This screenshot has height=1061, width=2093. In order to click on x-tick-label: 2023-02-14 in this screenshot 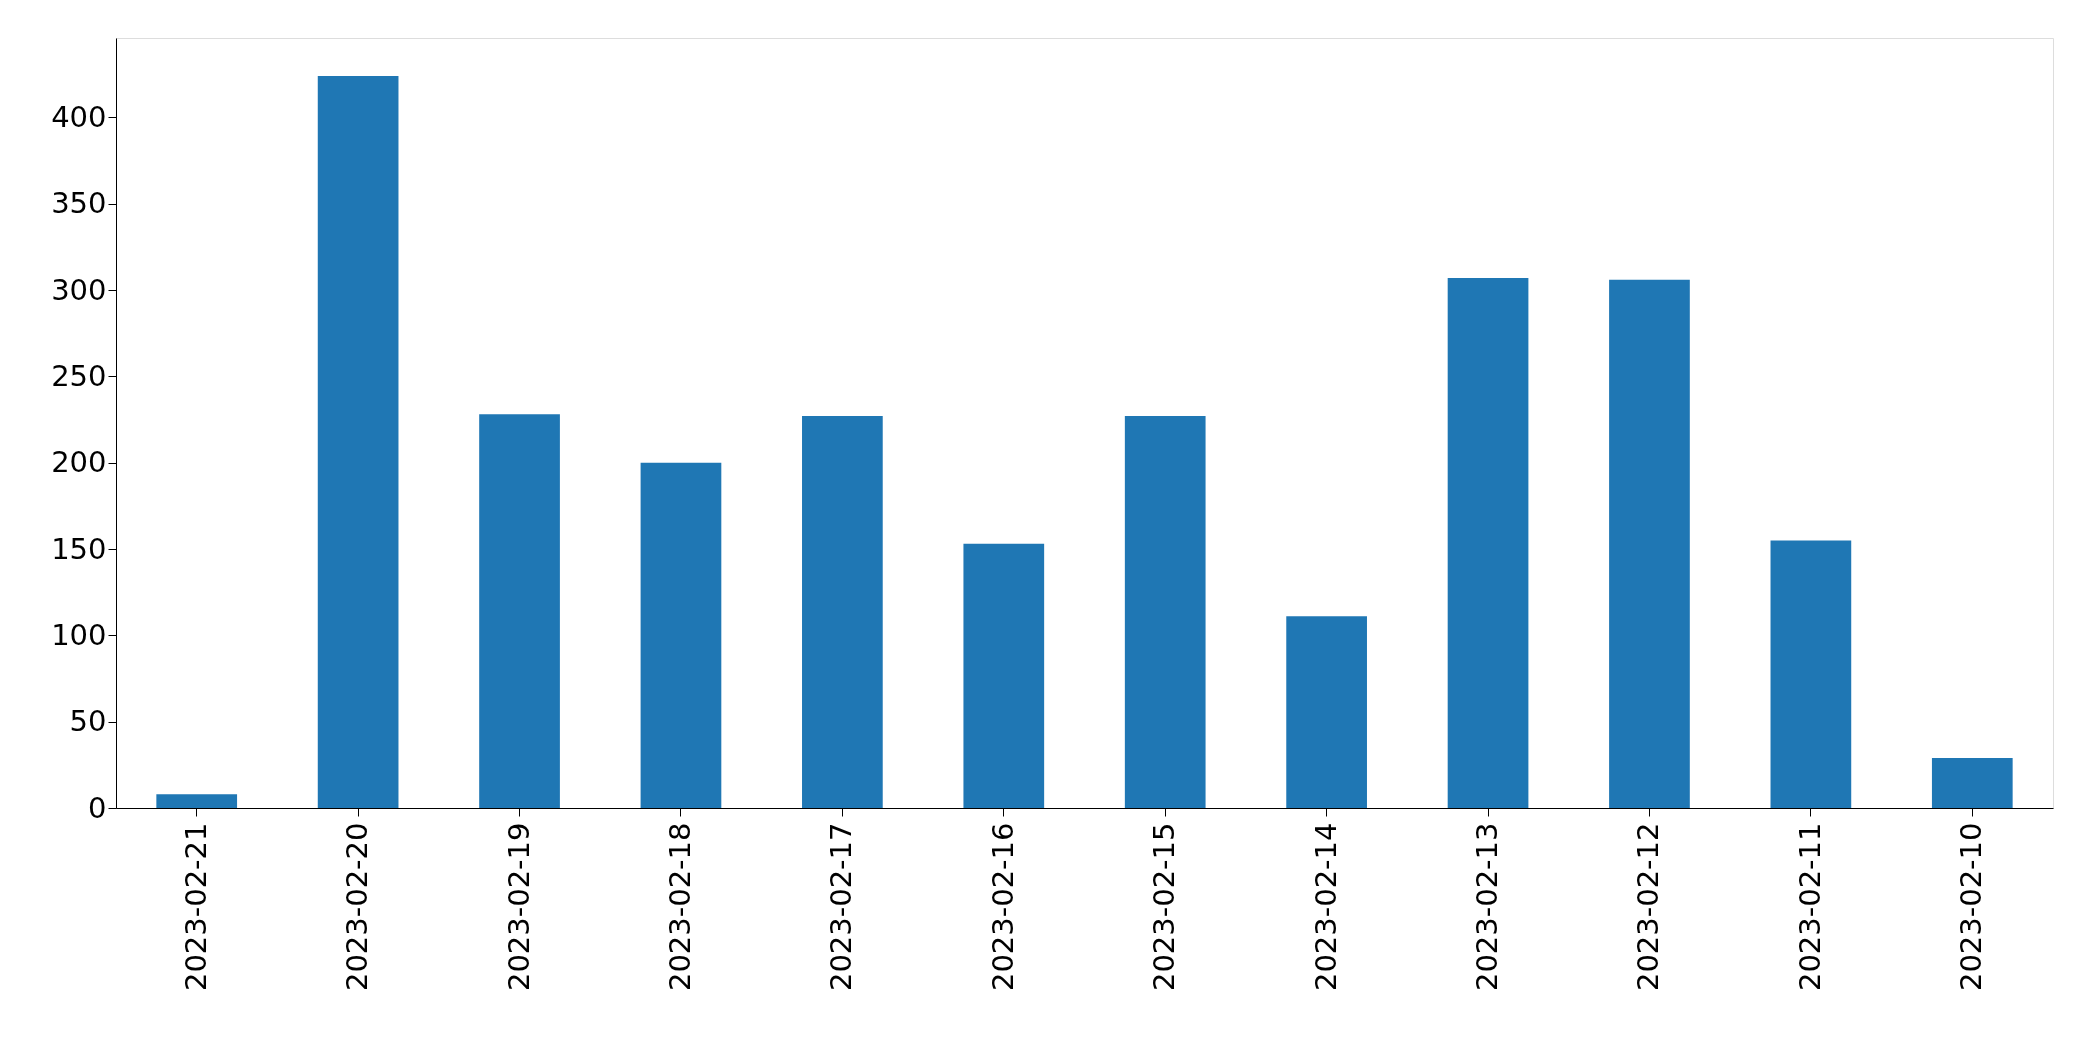, I will do `click(1325, 907)`.